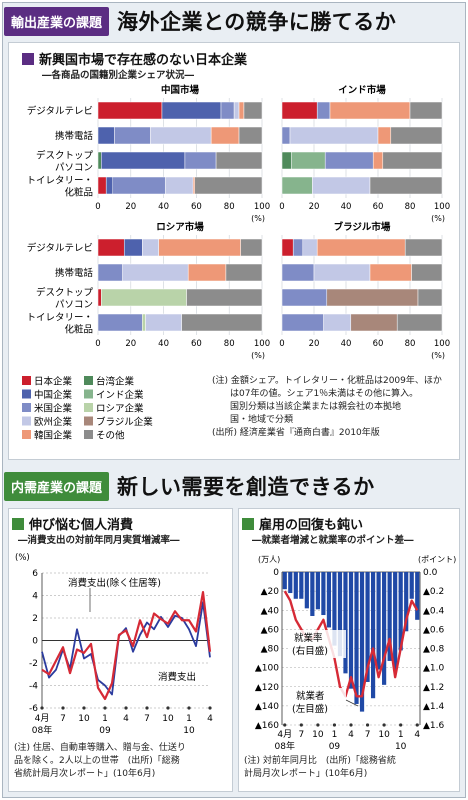 The width and height of the screenshot is (468, 800). I want to click on y-tick-label: ▲80, so click(270, 650).